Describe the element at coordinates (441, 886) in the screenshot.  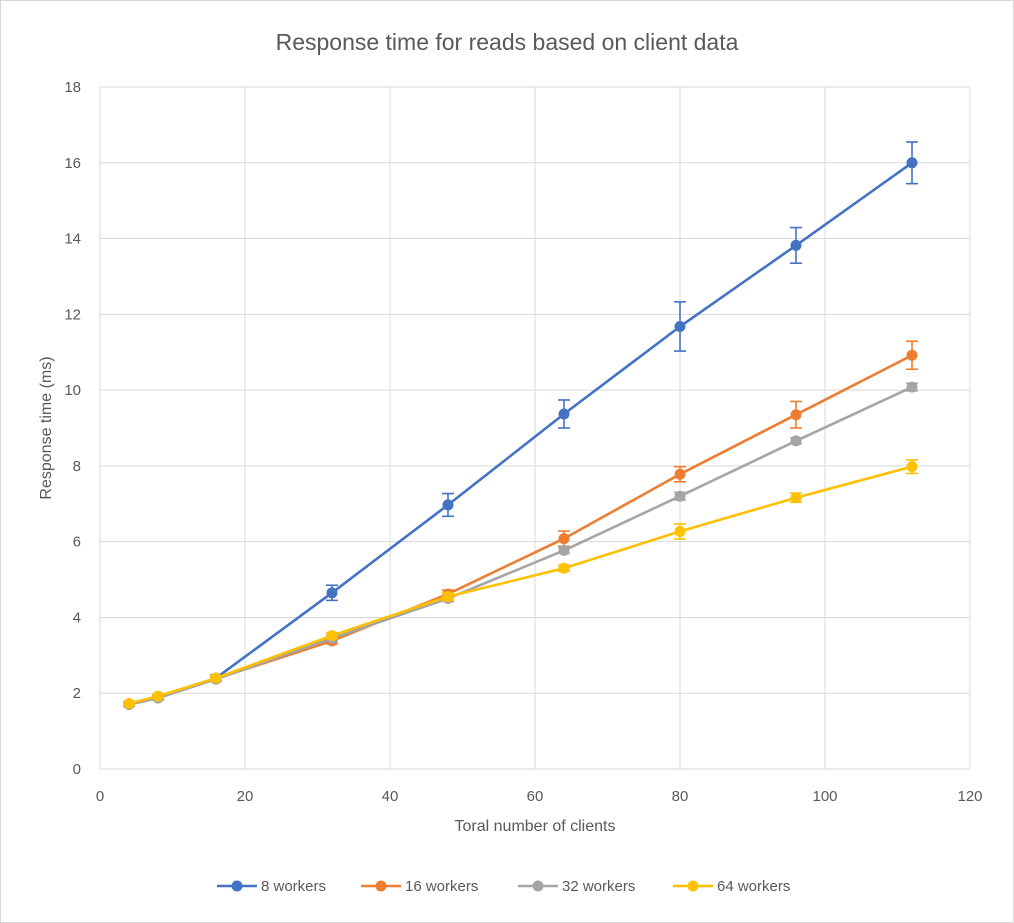
I see `legend-label: 16 workers` at that location.